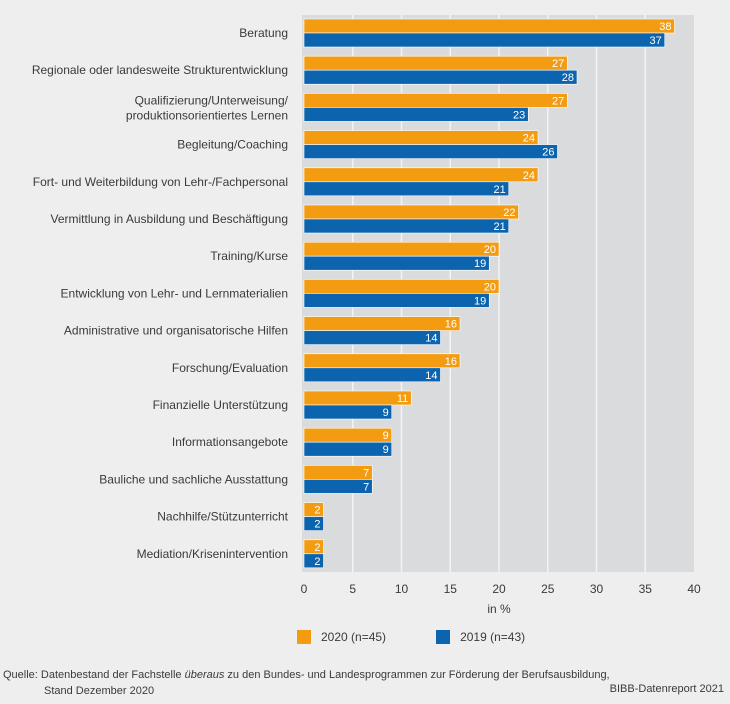  What do you see at coordinates (249, 256) in the screenshot?
I see `category-label: Training/Kurse` at bounding box center [249, 256].